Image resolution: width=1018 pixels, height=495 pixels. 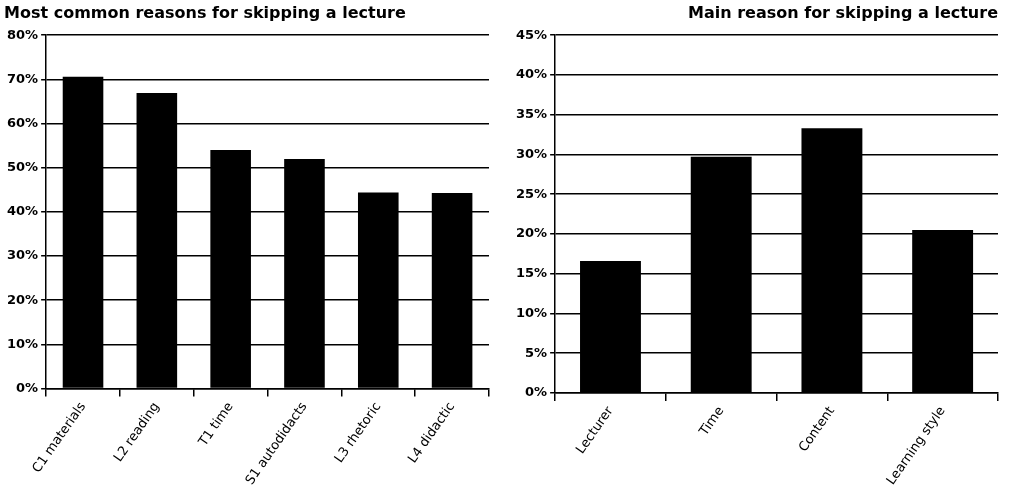 What do you see at coordinates (22, 78) in the screenshot?
I see `y-tick-label: 70%` at bounding box center [22, 78].